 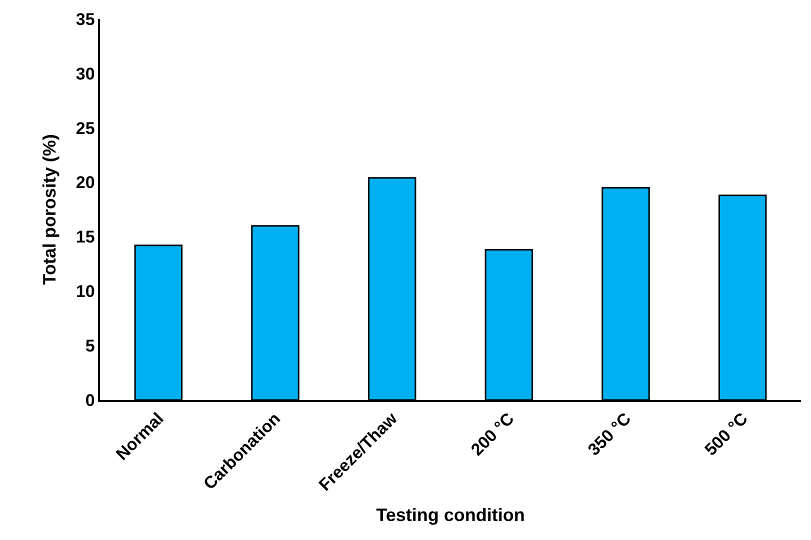 I want to click on y-tick-label: 5, so click(x=90, y=346).